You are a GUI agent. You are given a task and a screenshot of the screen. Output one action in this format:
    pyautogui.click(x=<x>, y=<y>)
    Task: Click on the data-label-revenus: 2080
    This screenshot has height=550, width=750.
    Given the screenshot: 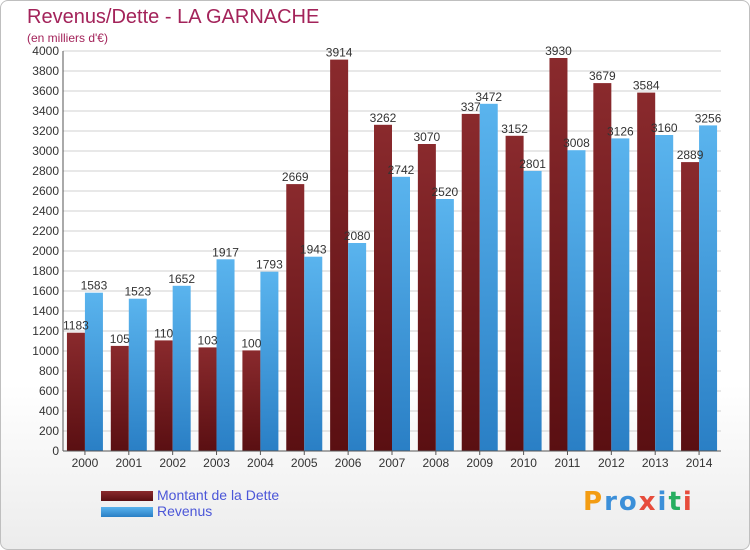 What is the action you would take?
    pyautogui.click(x=357, y=236)
    